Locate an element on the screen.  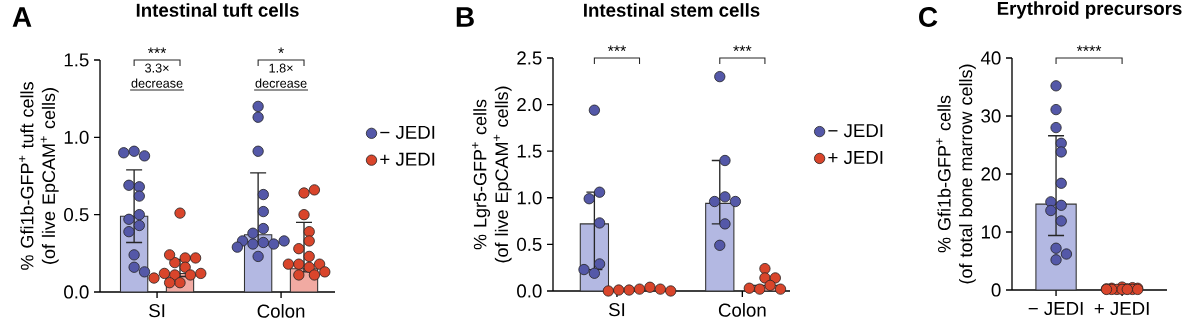
y-tick-label: 30 is located at coordinates (991, 116).